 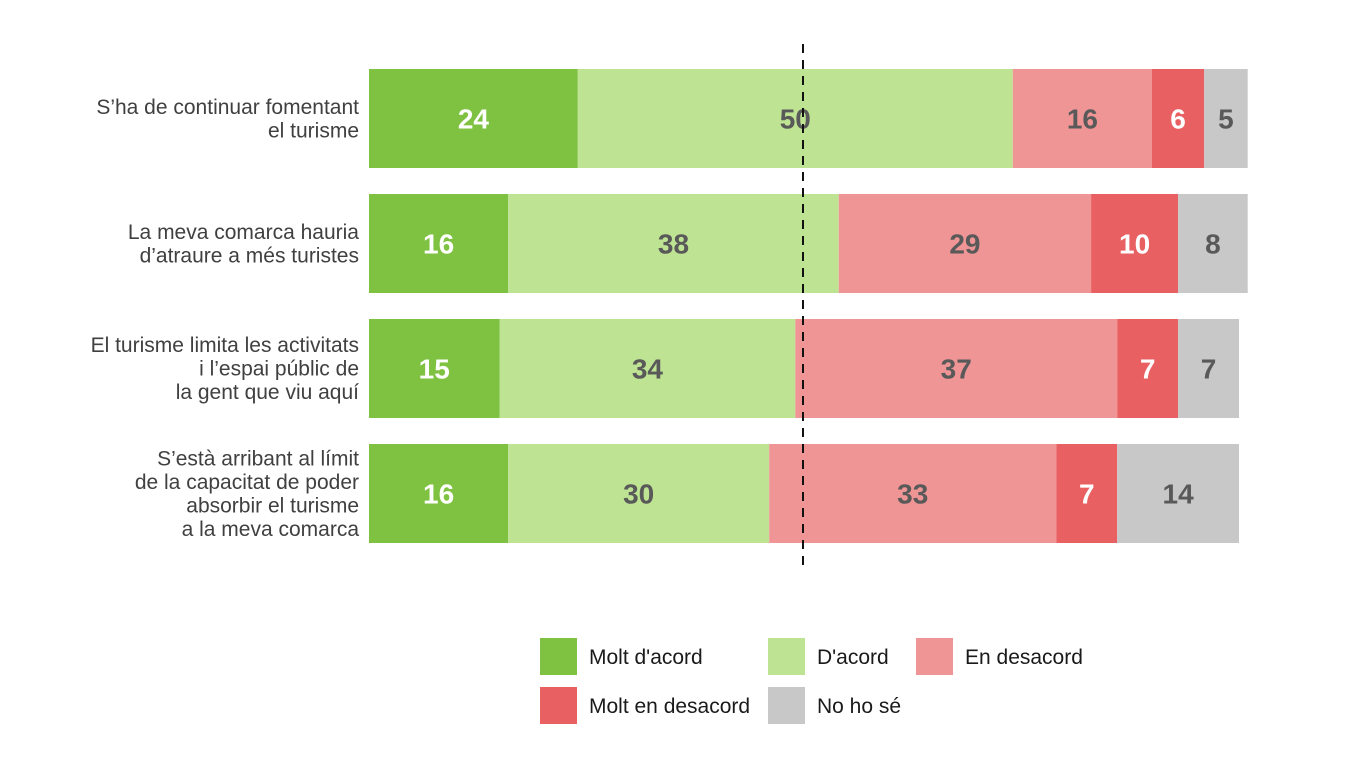 I want to click on bar-value-label: 15, so click(x=434, y=369).